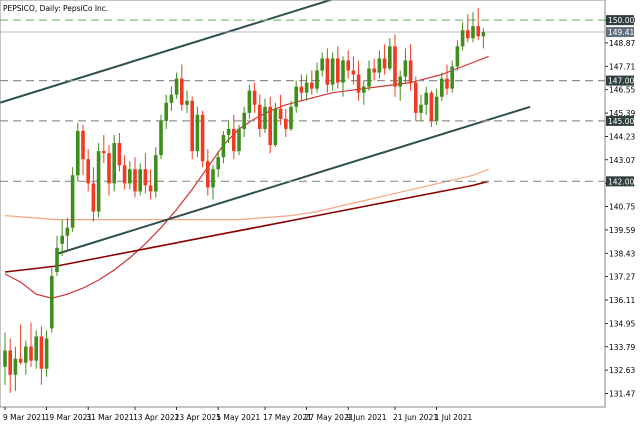 The image size is (640, 427). I want to click on time-tick-label: 5 May 2021, so click(238, 417).